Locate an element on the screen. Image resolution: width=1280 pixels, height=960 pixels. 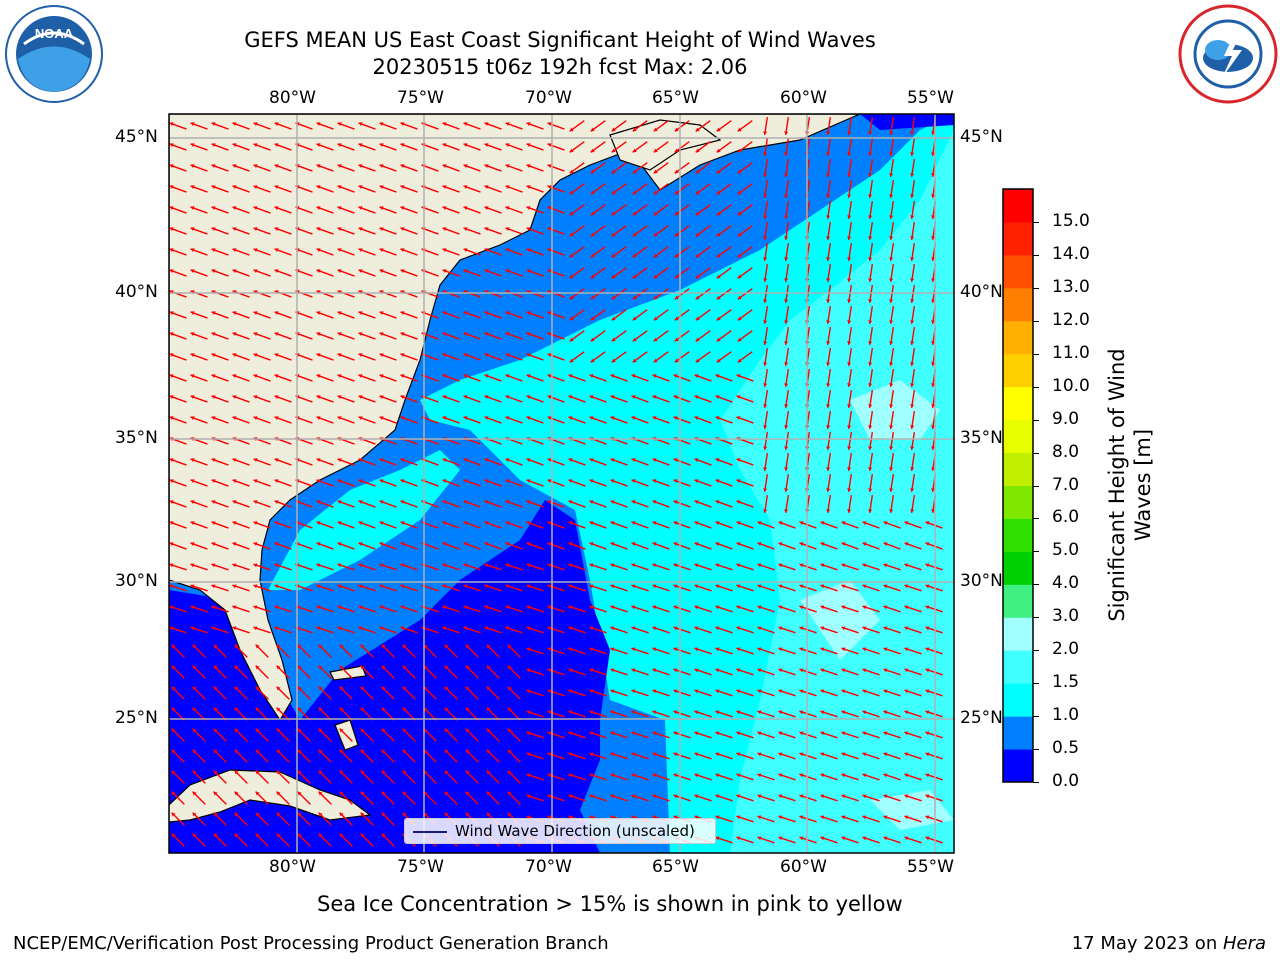
colorbar-segment is located at coordinates (1018, 601).